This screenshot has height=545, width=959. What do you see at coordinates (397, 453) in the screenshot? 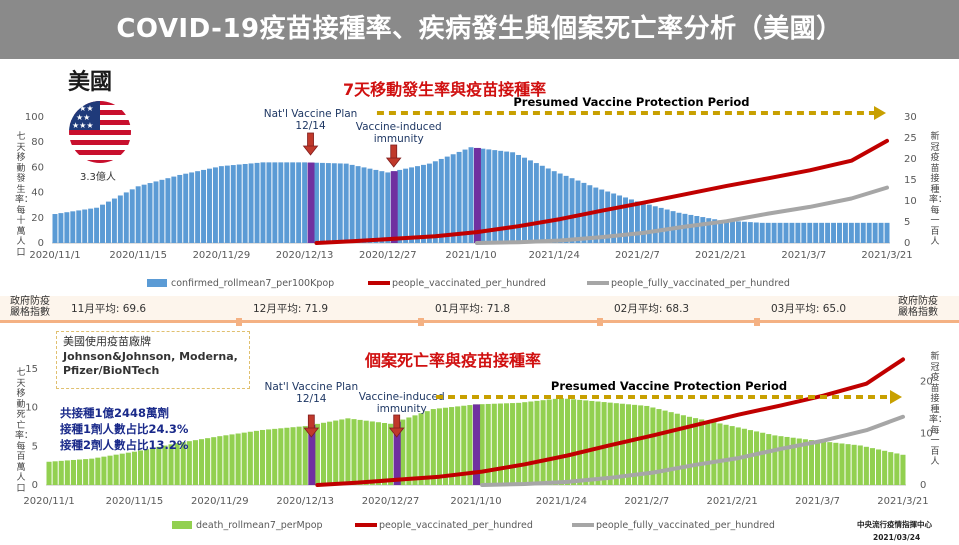
I see `bottom-marker-bar` at bounding box center [397, 453].